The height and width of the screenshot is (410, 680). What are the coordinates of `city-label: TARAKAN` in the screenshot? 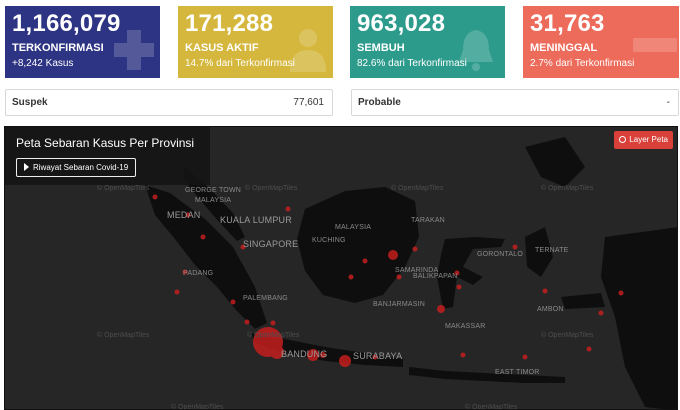 It's located at (428, 220).